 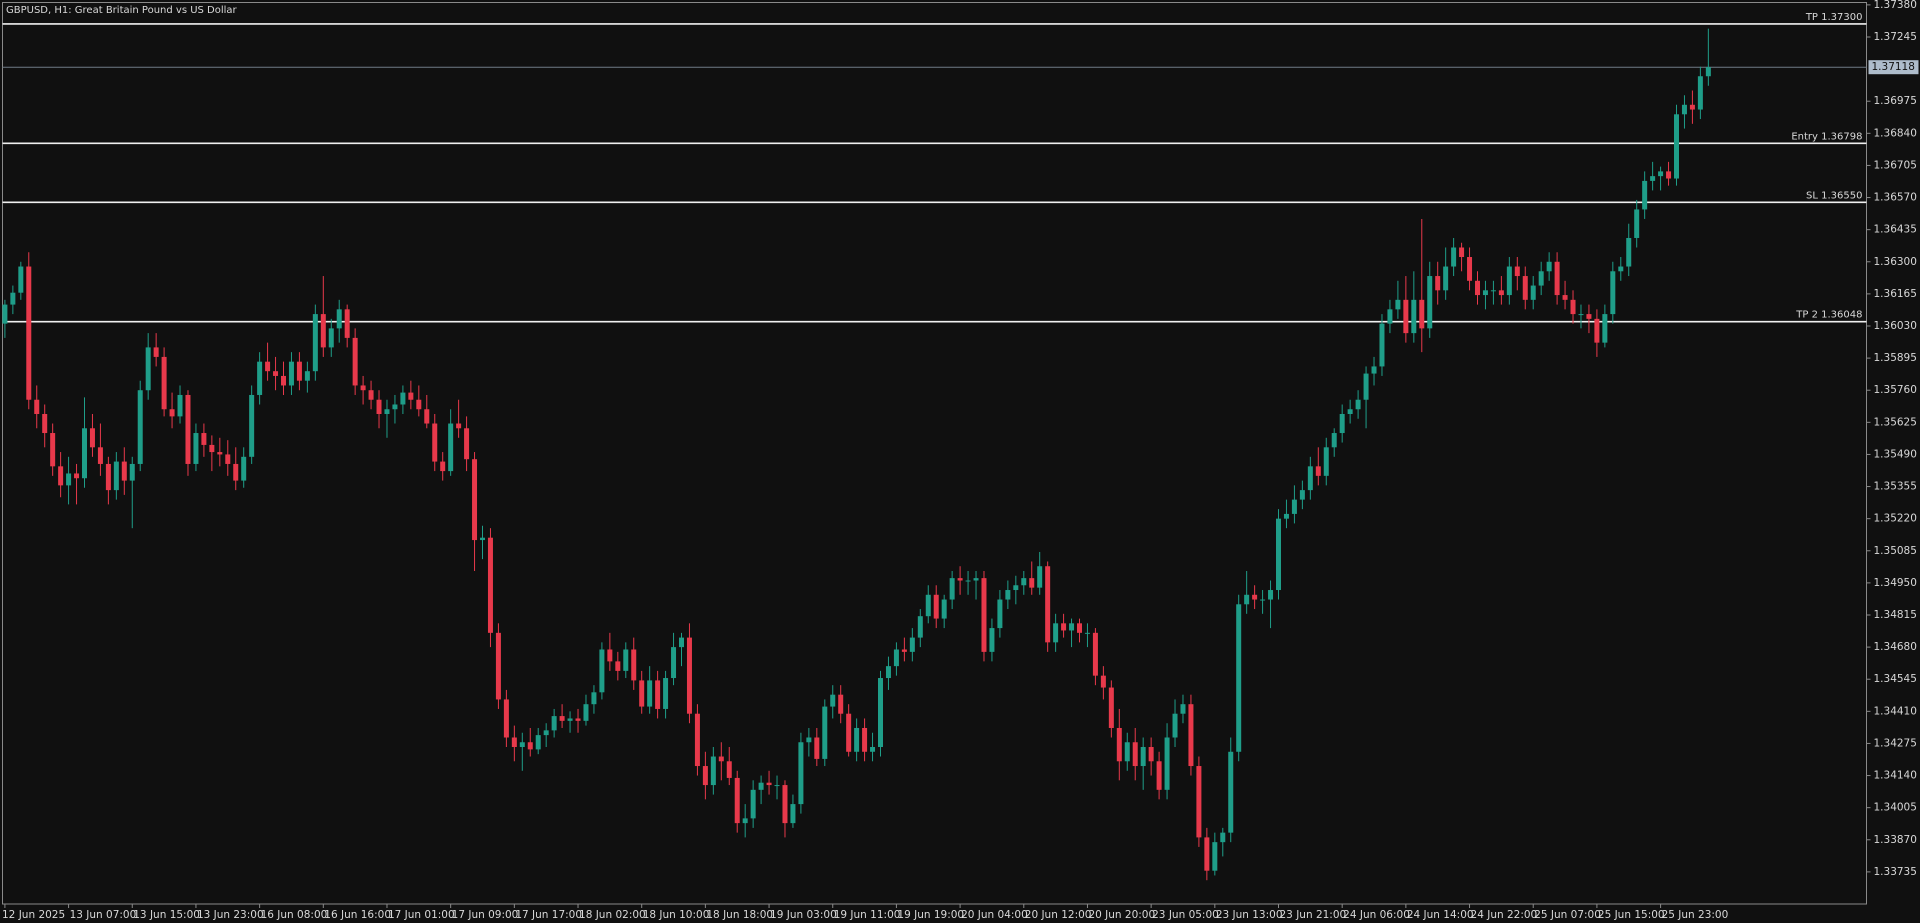 I want to click on x-tick-label: 24 Jun 14:00, so click(x=1440, y=915).